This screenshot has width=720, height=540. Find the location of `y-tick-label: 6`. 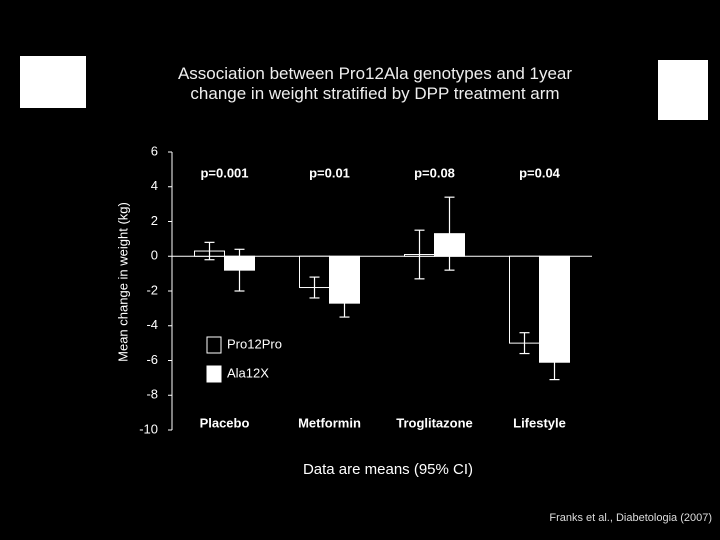

y-tick-label: 6 is located at coordinates (154, 150).